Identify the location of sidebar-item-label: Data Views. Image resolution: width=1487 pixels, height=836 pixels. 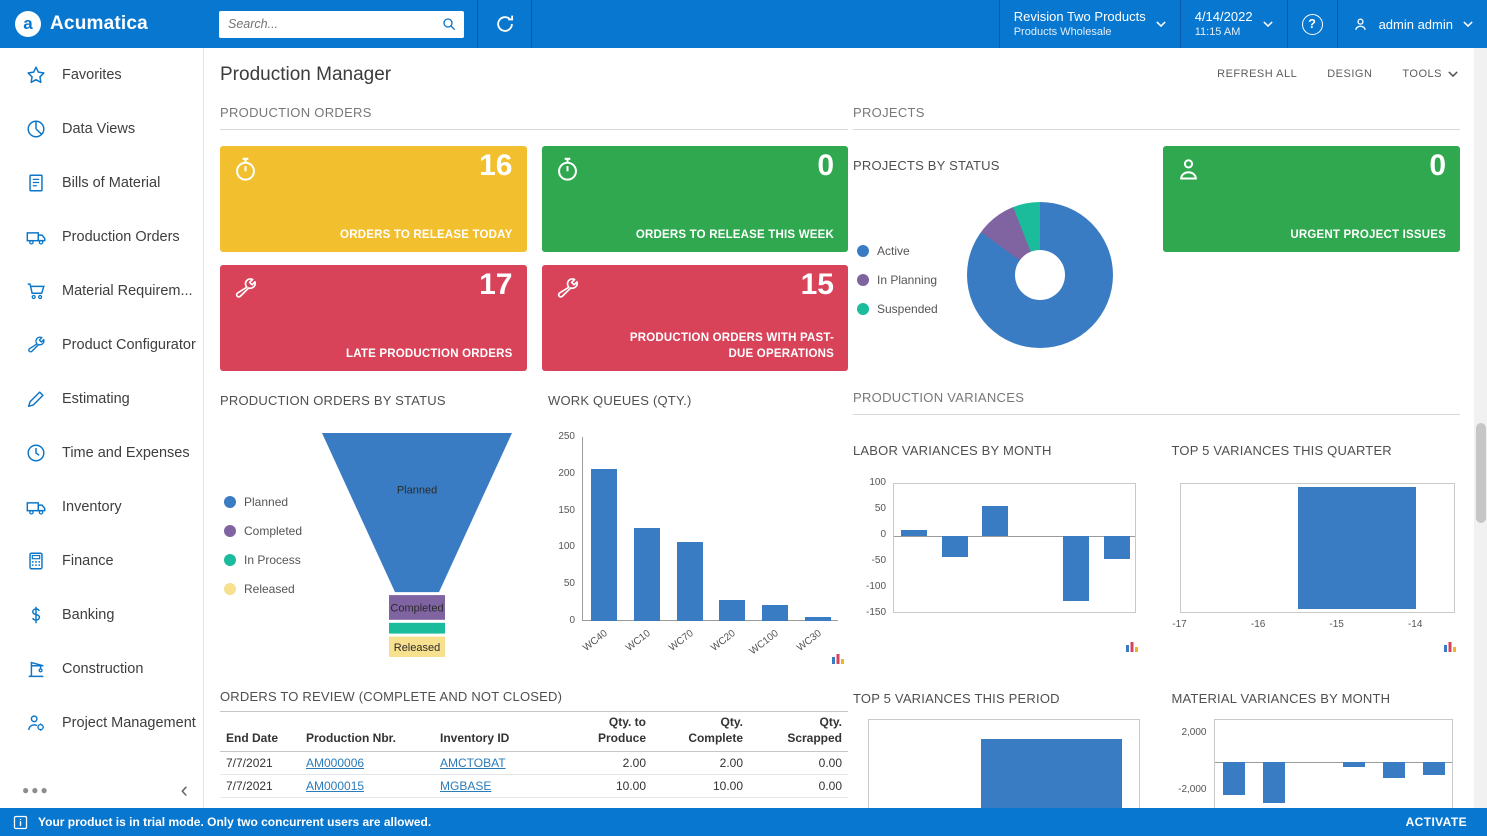
(99, 129).